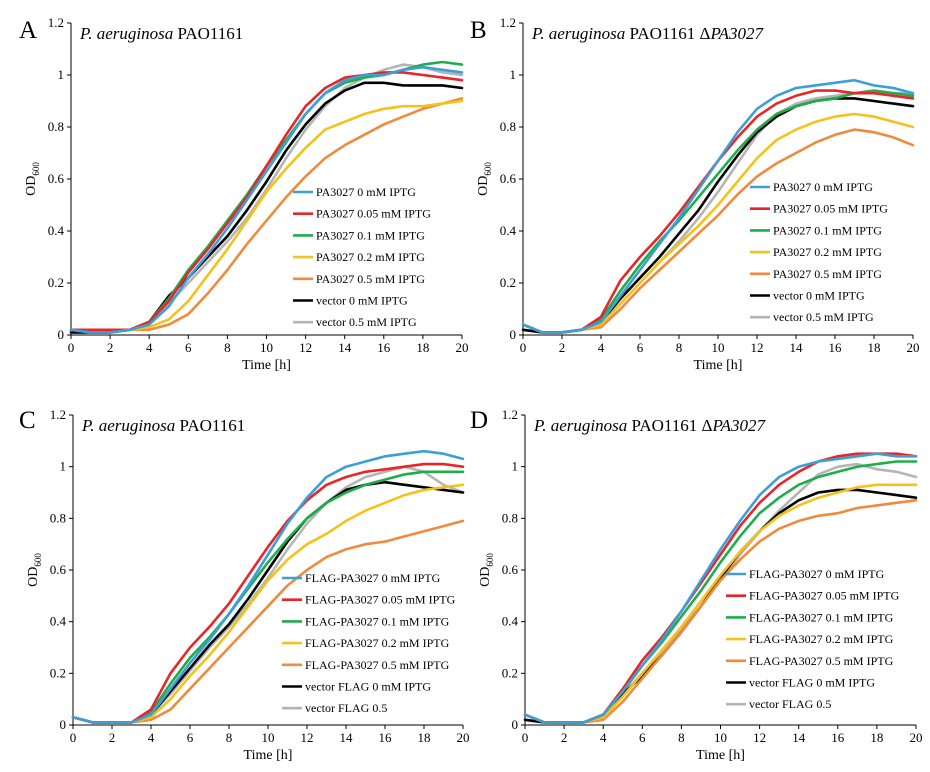 This screenshot has height=772, width=930. Describe the element at coordinates (362, 301) in the screenshot. I see `legend-label: vector 0 mM IPTG` at that location.